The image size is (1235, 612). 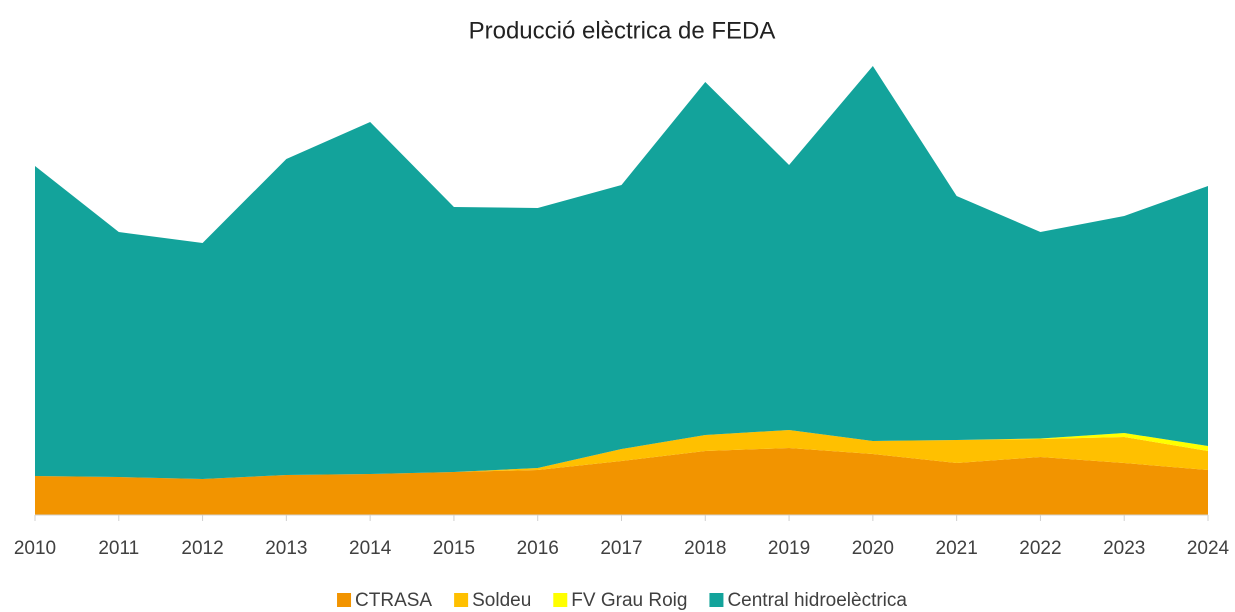 I want to click on legend-label: CTRASA, so click(x=393, y=600).